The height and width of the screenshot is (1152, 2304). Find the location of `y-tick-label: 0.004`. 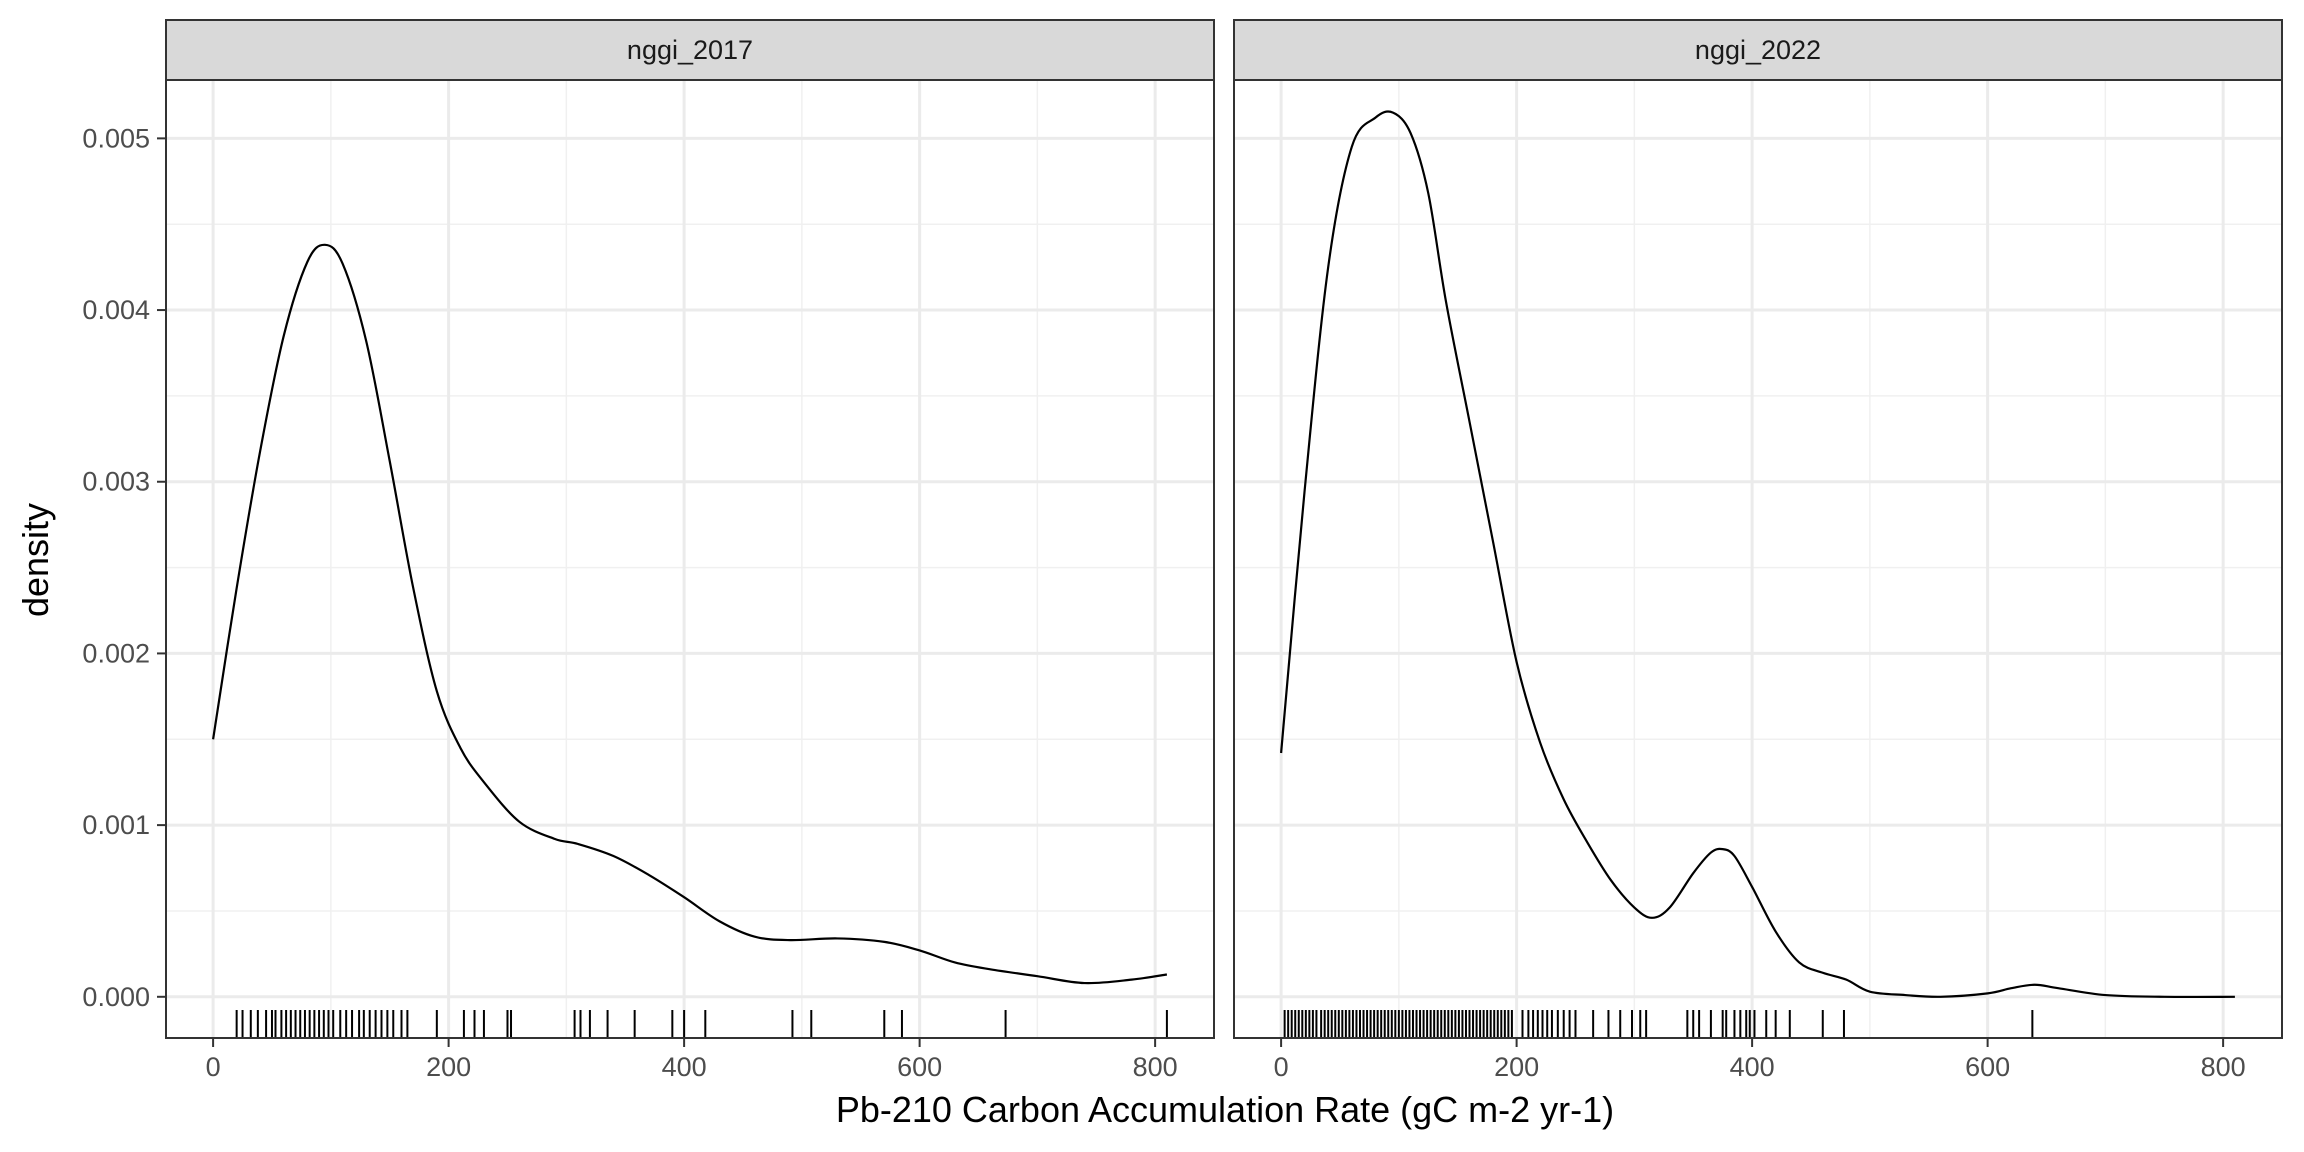

y-tick-label: 0.004 is located at coordinates (116, 310).